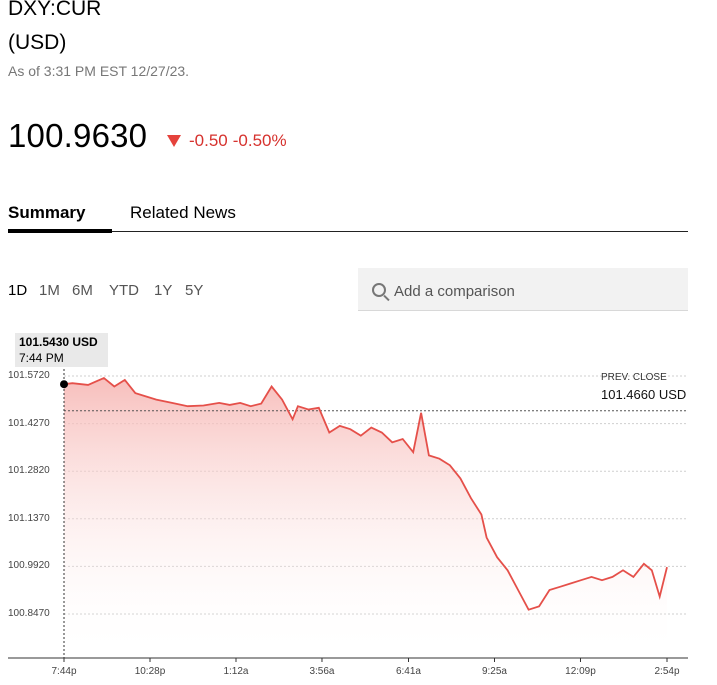 This screenshot has height=685, width=717. Describe the element at coordinates (150, 671) in the screenshot. I see `x-tick-label: 10:28p` at that location.